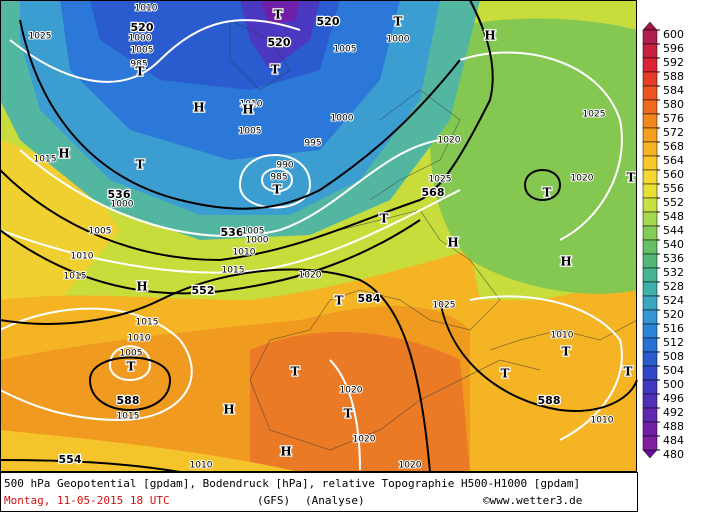 This screenshot has width=704, height=513. I want to click on colorbar-tick-label: 568, so click(673, 146).